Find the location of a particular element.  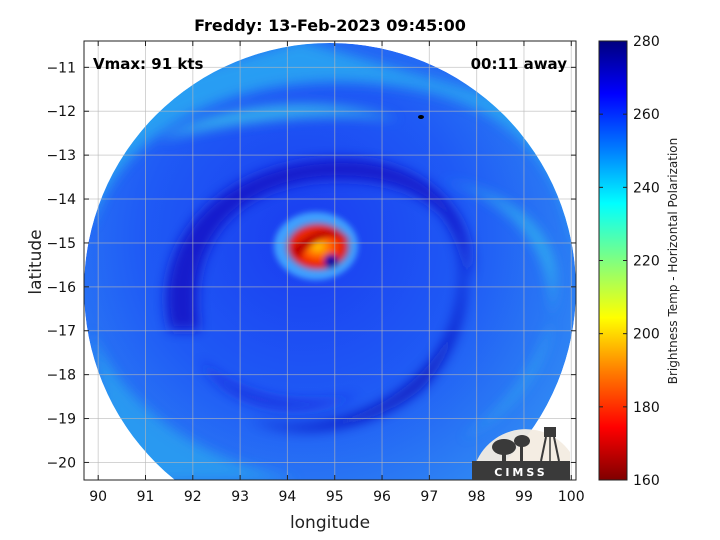

y-tick-label: −17 is located at coordinates (61, 332).